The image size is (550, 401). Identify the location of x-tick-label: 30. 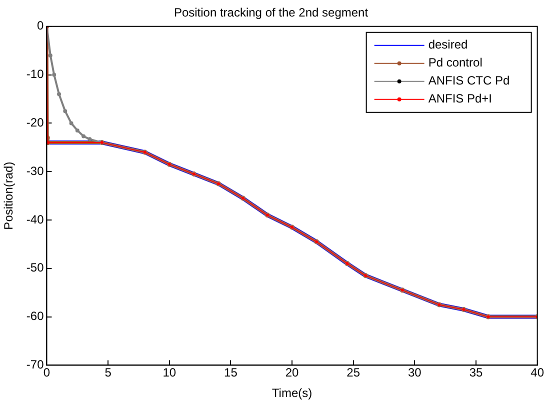
(415, 373).